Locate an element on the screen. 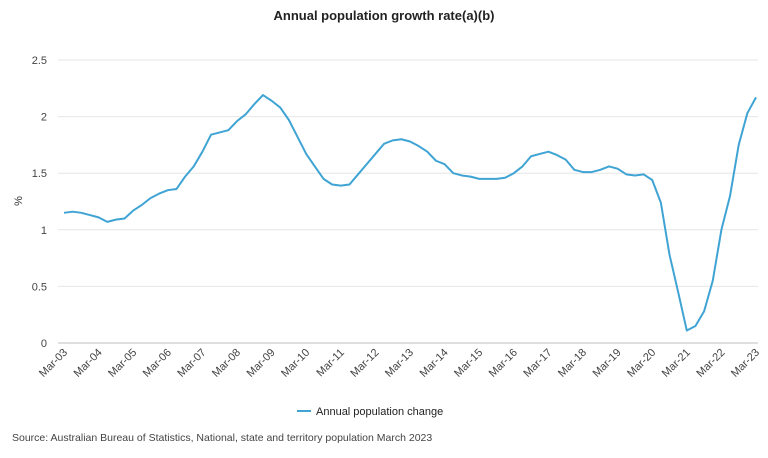 The width and height of the screenshot is (768, 458). x-tick-label: Mar-05 is located at coordinates (122, 363).